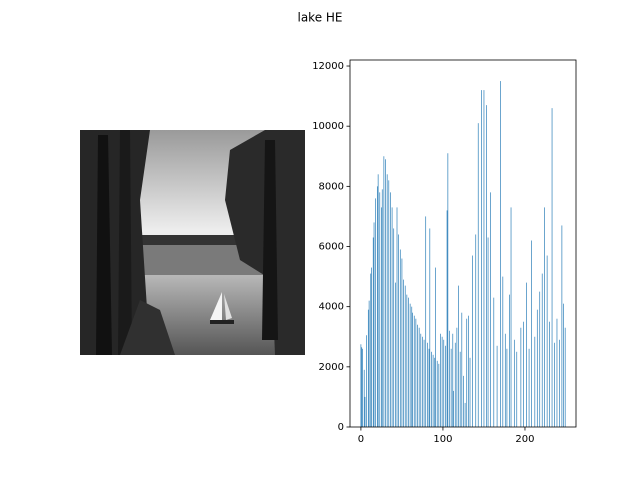  What do you see at coordinates (328, 126) in the screenshot?
I see `y-tick-label: 10000` at bounding box center [328, 126].